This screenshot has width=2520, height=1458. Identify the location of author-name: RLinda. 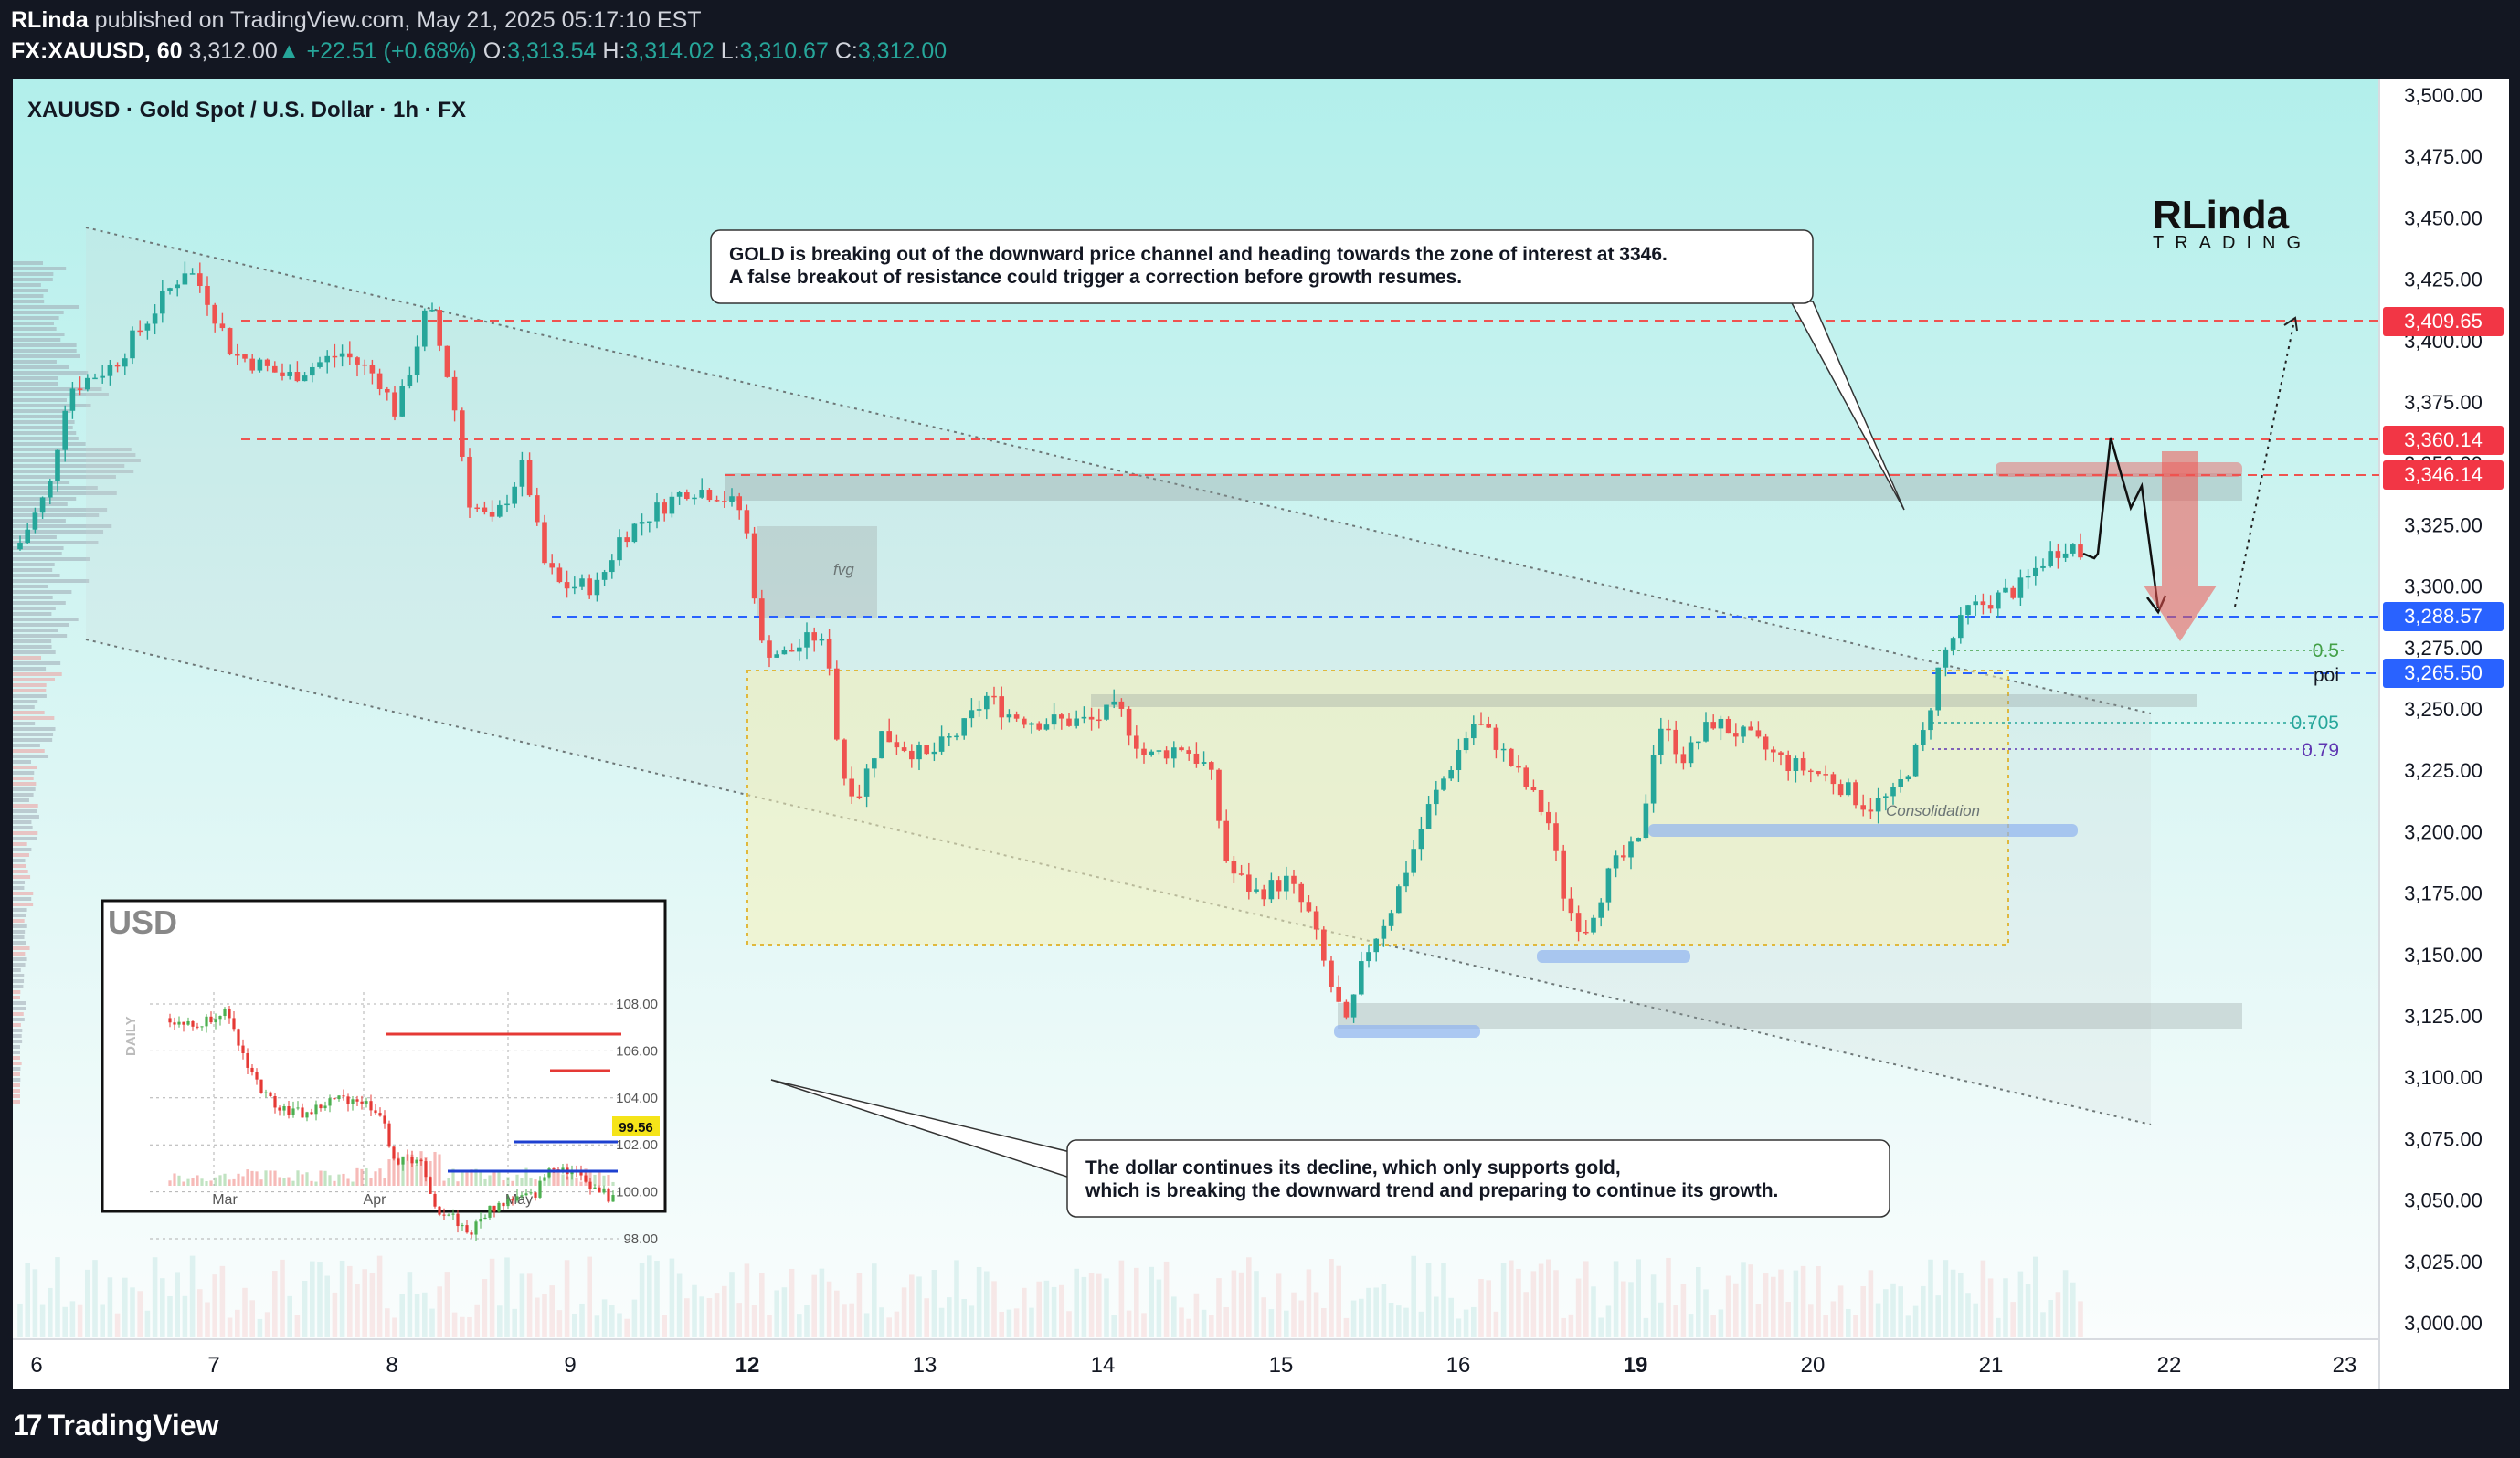
(50, 20).